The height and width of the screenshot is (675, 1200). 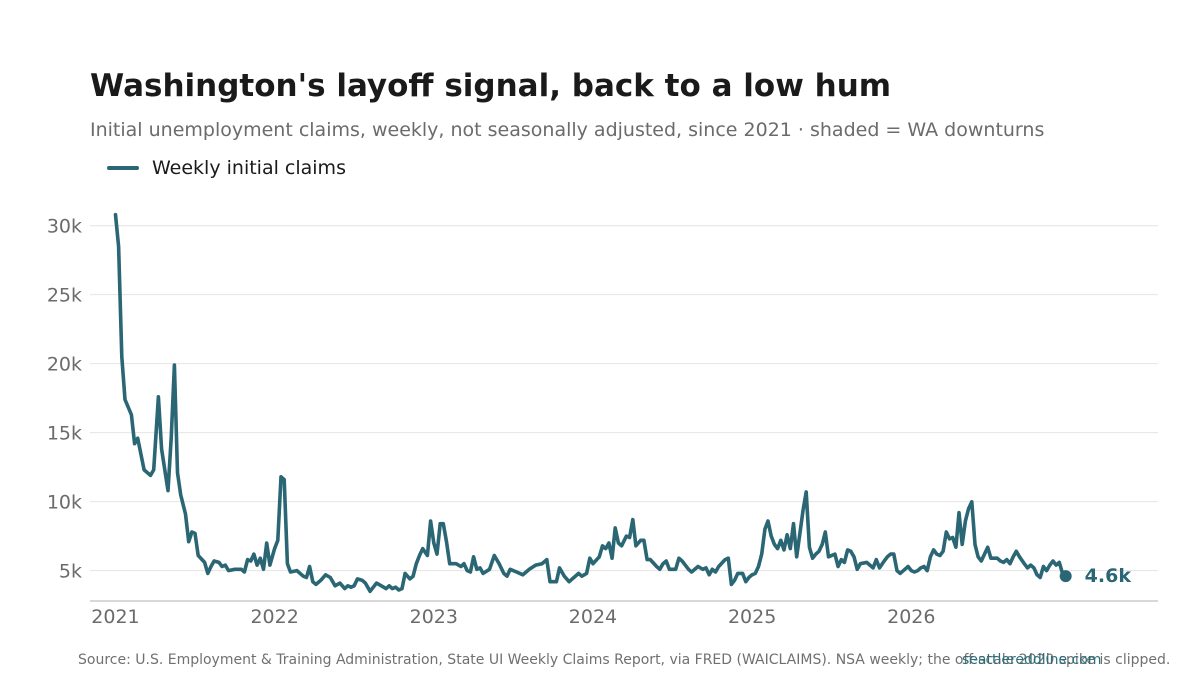 What do you see at coordinates (274, 617) in the screenshot?
I see `x-tick-label: 2022` at bounding box center [274, 617].